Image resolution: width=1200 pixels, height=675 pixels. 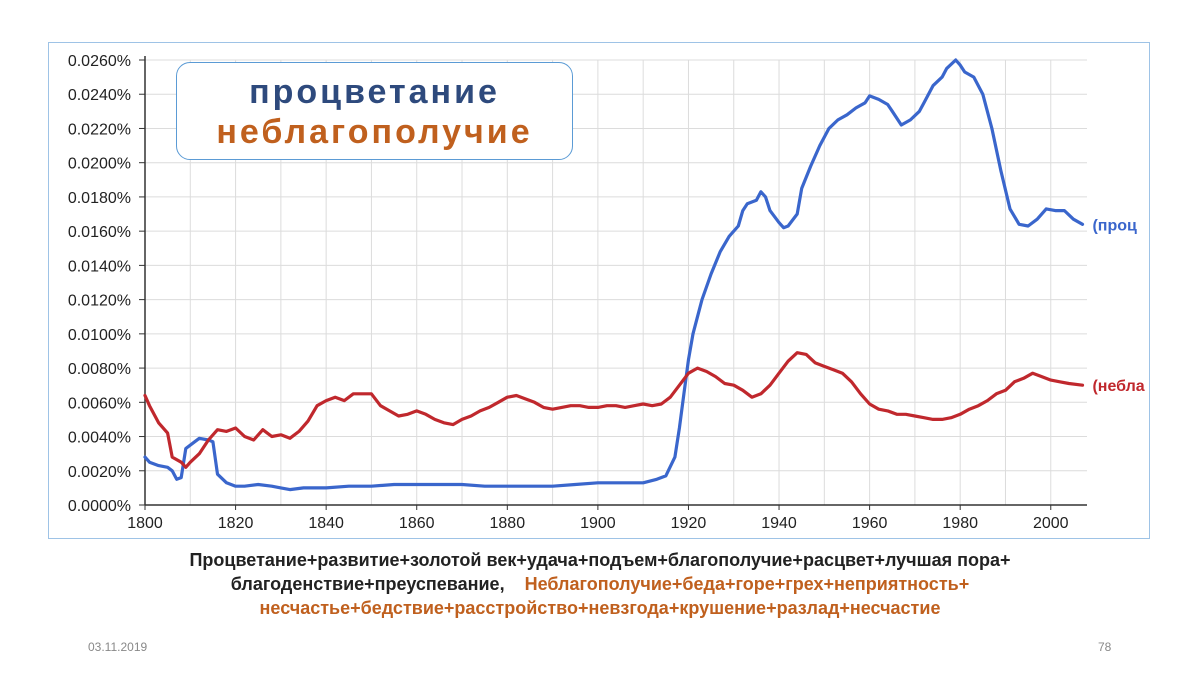 I want to click on chart-series-labels: (проц (небла, so click(x=1118, y=306).